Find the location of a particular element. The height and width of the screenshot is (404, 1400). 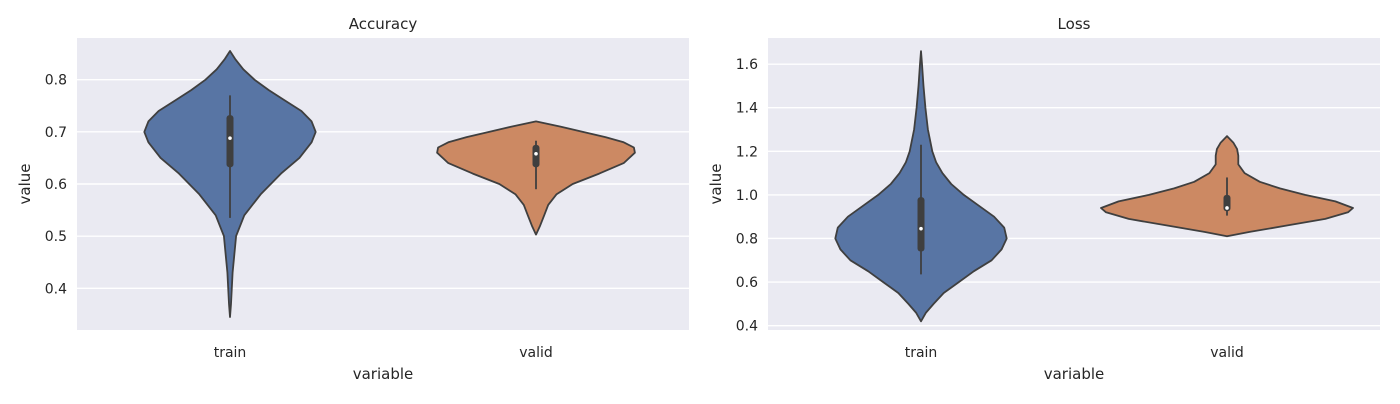

y-tick-labels: 0.4 0.5 0.6 0.7 0.8 is located at coordinates (56, 185).